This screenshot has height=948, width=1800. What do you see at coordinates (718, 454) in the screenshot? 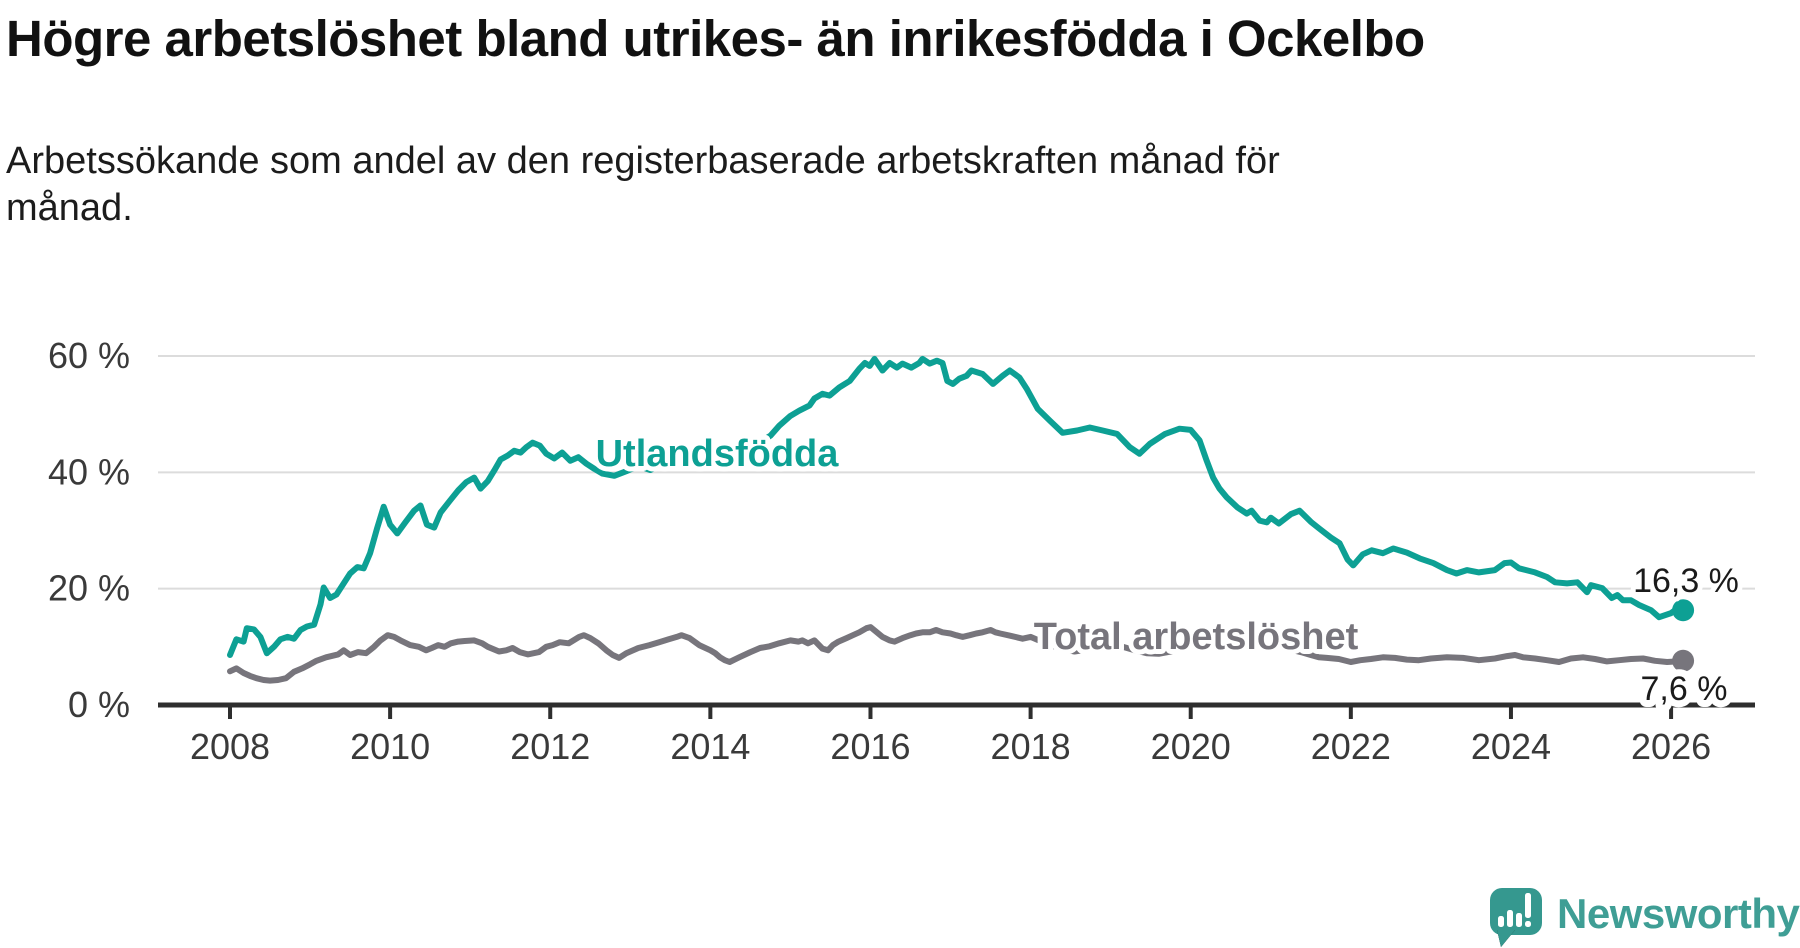
I see `series-label-utlandsfodda: Utlandsfödda` at bounding box center [718, 454].